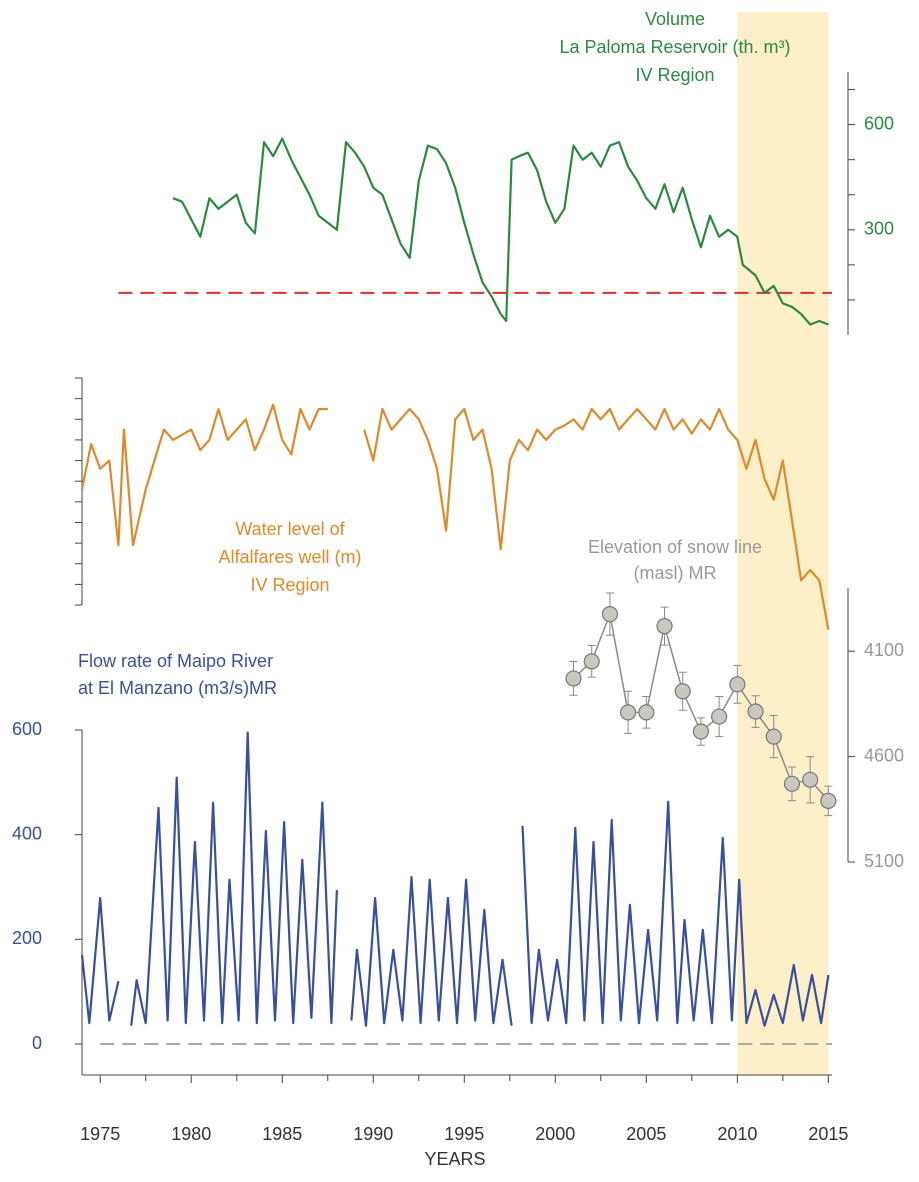 The image size is (919, 1182). I want to click on x-tick-label: 2015, so click(828, 1134).